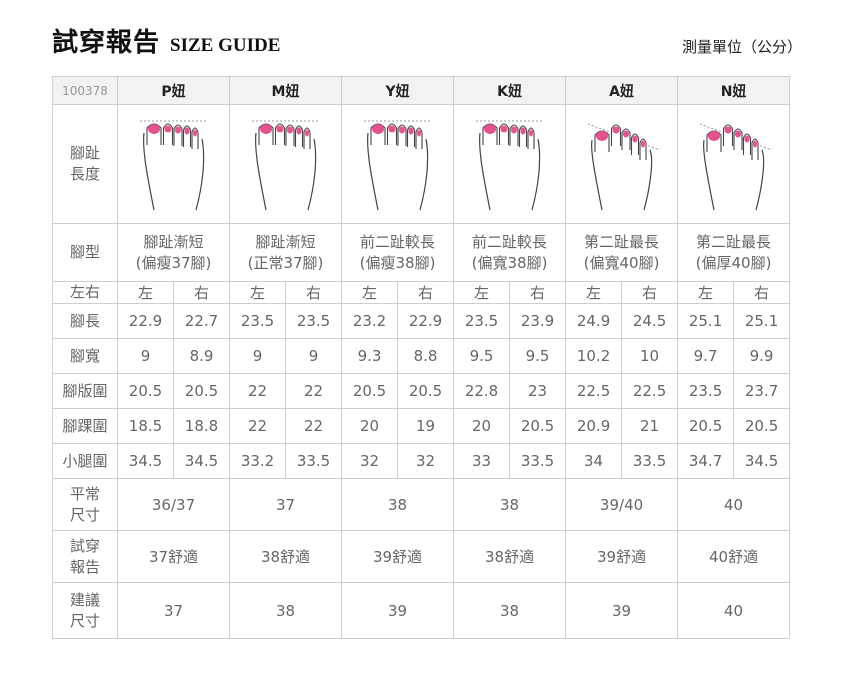 This screenshot has width=850, height=693. What do you see at coordinates (510, 90) in the screenshot?
I see `model-name: K妞` at bounding box center [510, 90].